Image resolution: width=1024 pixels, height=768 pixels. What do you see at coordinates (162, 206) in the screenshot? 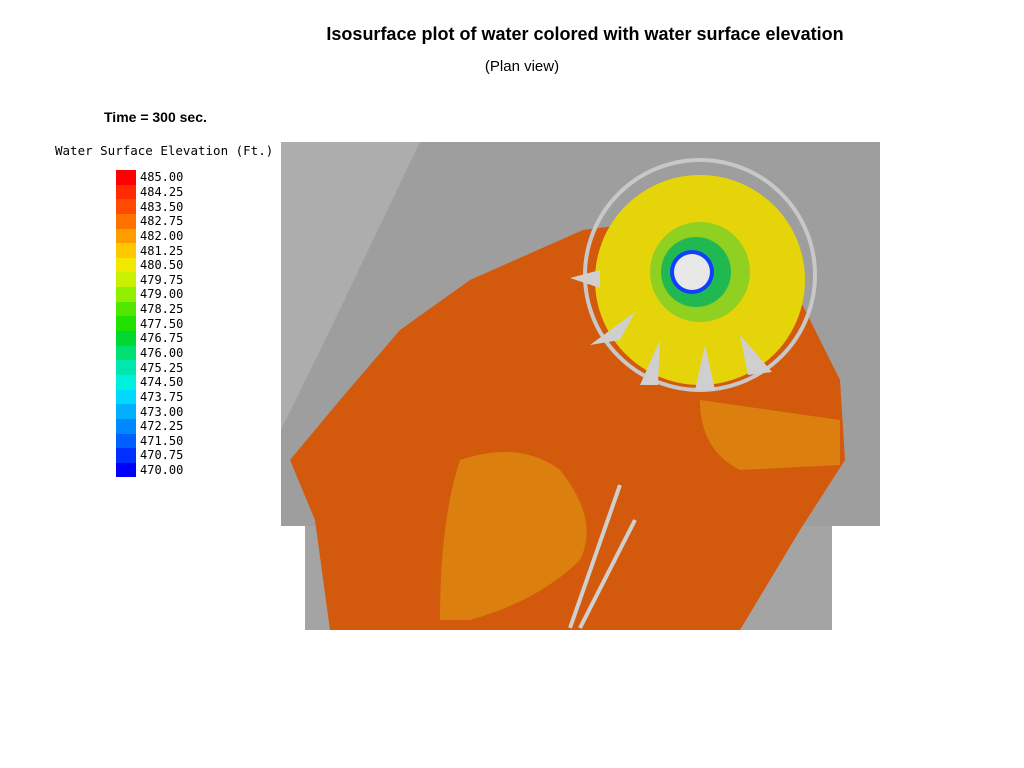
I see `legend-label: 483.50` at bounding box center [162, 206].